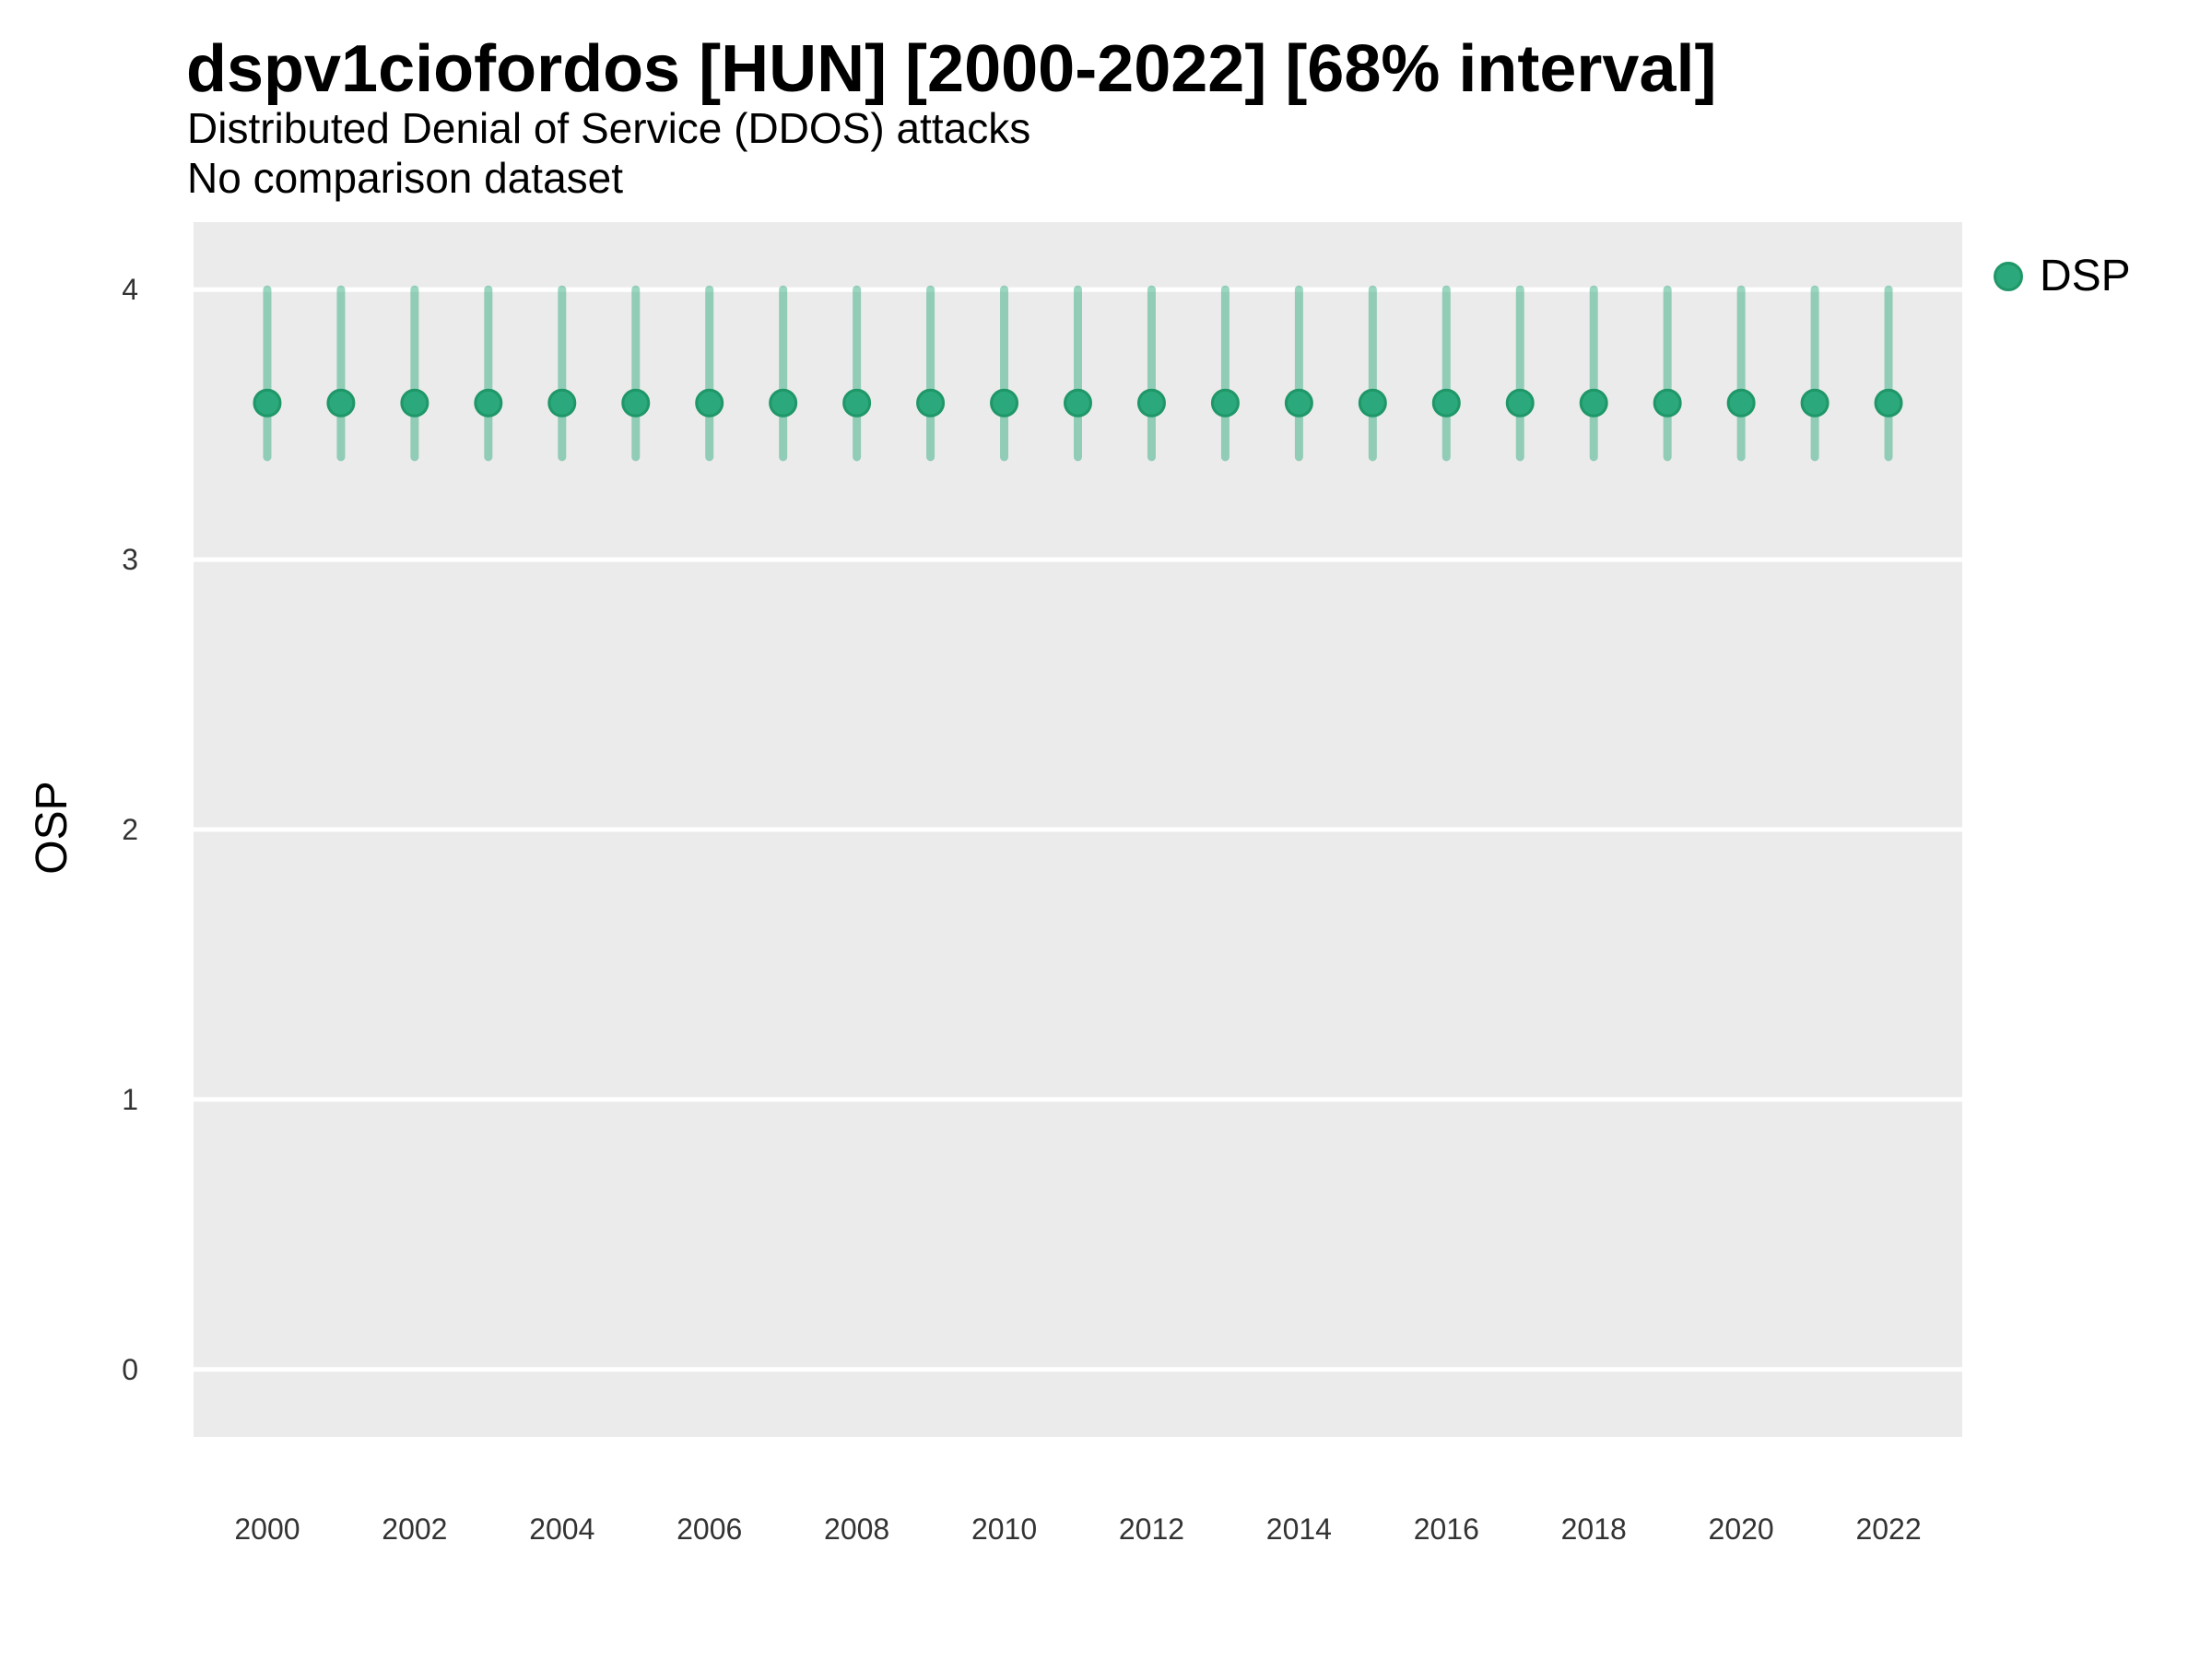  What do you see at coordinates (2008, 276) in the screenshot?
I see `legend-marker-dsp-icon` at bounding box center [2008, 276].